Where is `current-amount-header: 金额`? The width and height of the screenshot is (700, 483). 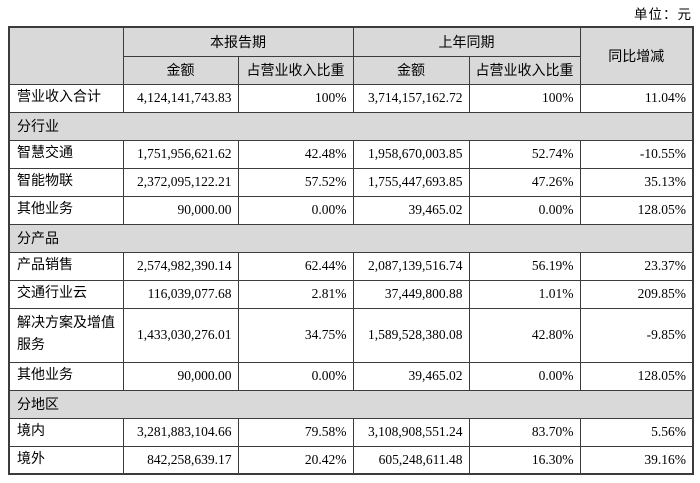 current-amount-header: 金额 is located at coordinates (180, 70).